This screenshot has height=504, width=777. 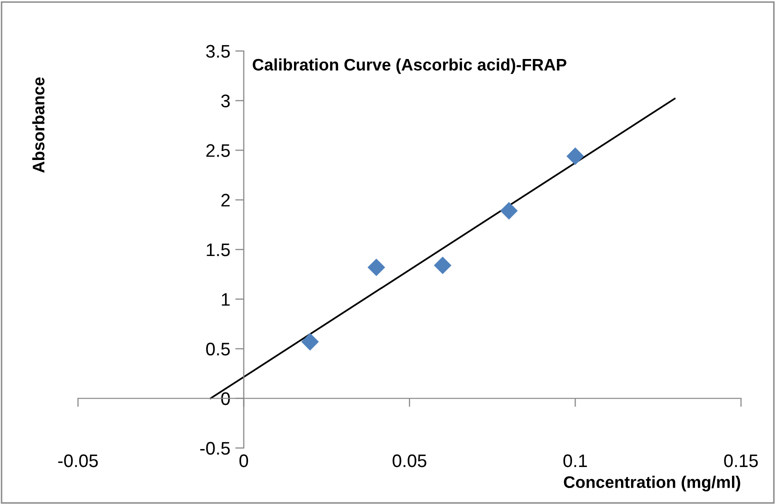 What do you see at coordinates (409, 461) in the screenshot?
I see `x-tick-label: 0.05` at bounding box center [409, 461].